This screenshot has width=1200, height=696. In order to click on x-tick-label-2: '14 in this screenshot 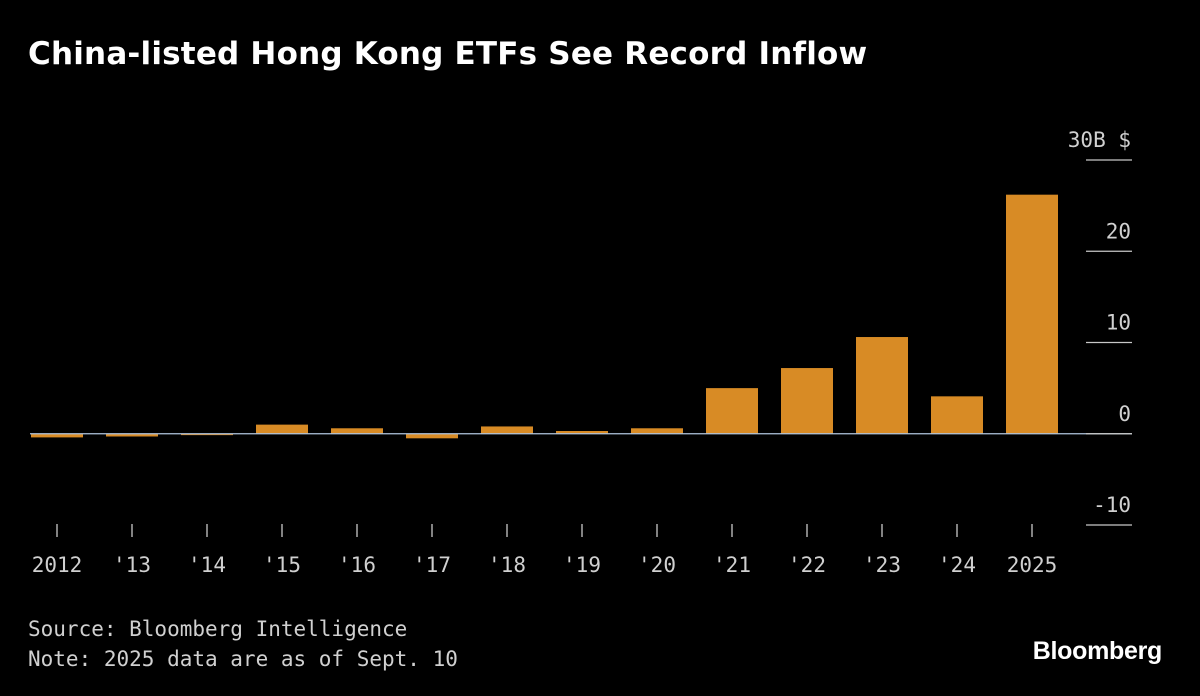, I will do `click(207, 565)`.